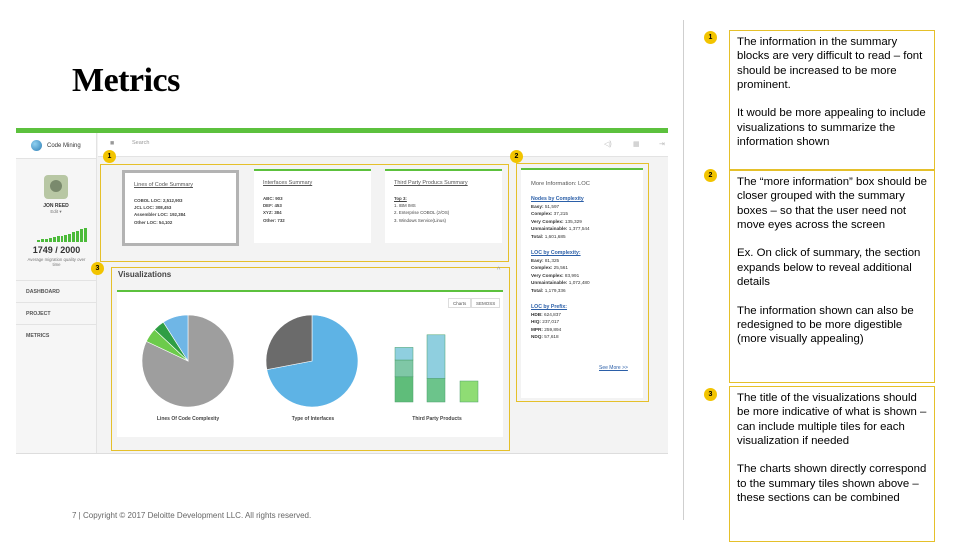 The image size is (967, 544). What do you see at coordinates (97, 268) in the screenshot?
I see `marker-3: 3` at bounding box center [97, 268].